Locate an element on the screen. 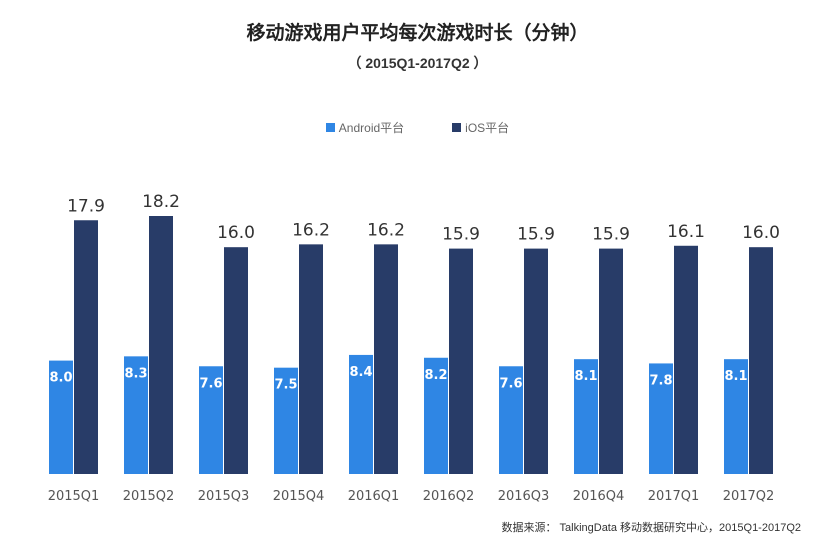  x-tick-label: 2016Q4 is located at coordinates (599, 496).